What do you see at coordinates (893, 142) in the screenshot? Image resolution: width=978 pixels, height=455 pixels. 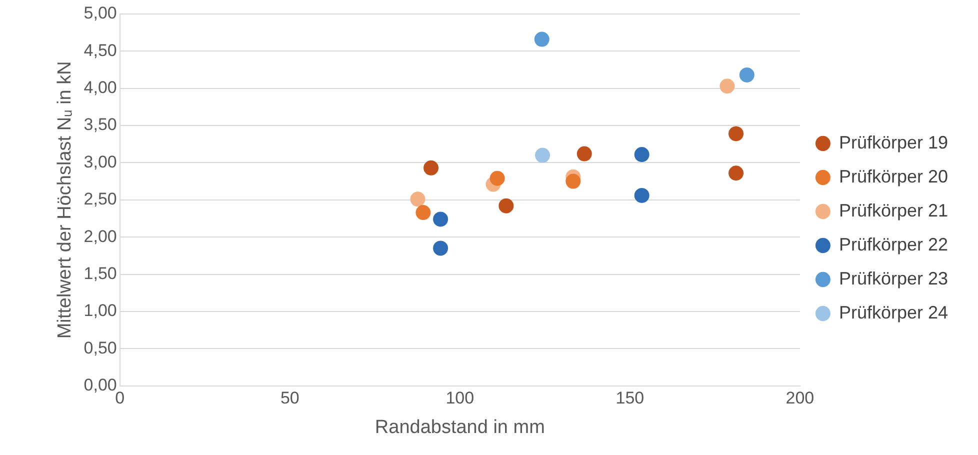 I see `legend-label: Prüfkörper 19` at bounding box center [893, 142].